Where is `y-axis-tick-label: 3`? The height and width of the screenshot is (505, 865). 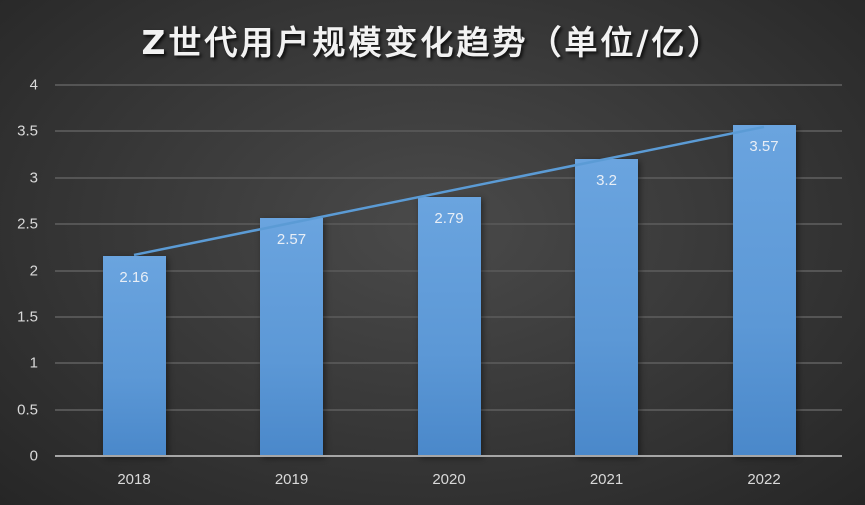
y-axis-tick-label: 3 is located at coordinates (33, 178).